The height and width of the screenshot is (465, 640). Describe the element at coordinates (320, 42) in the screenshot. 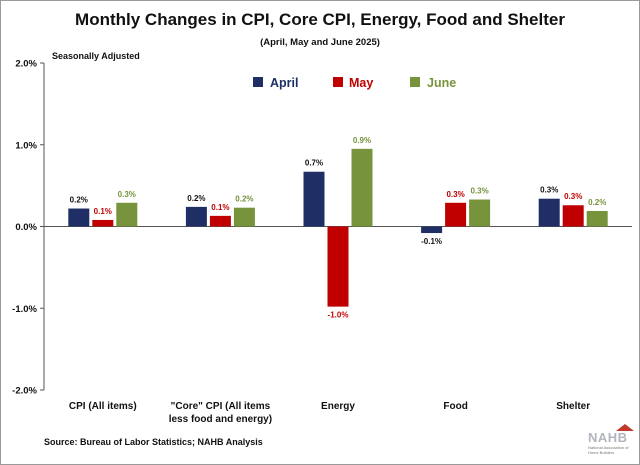

I see `chart-subtitle: (April, May and June 2025)` at that location.